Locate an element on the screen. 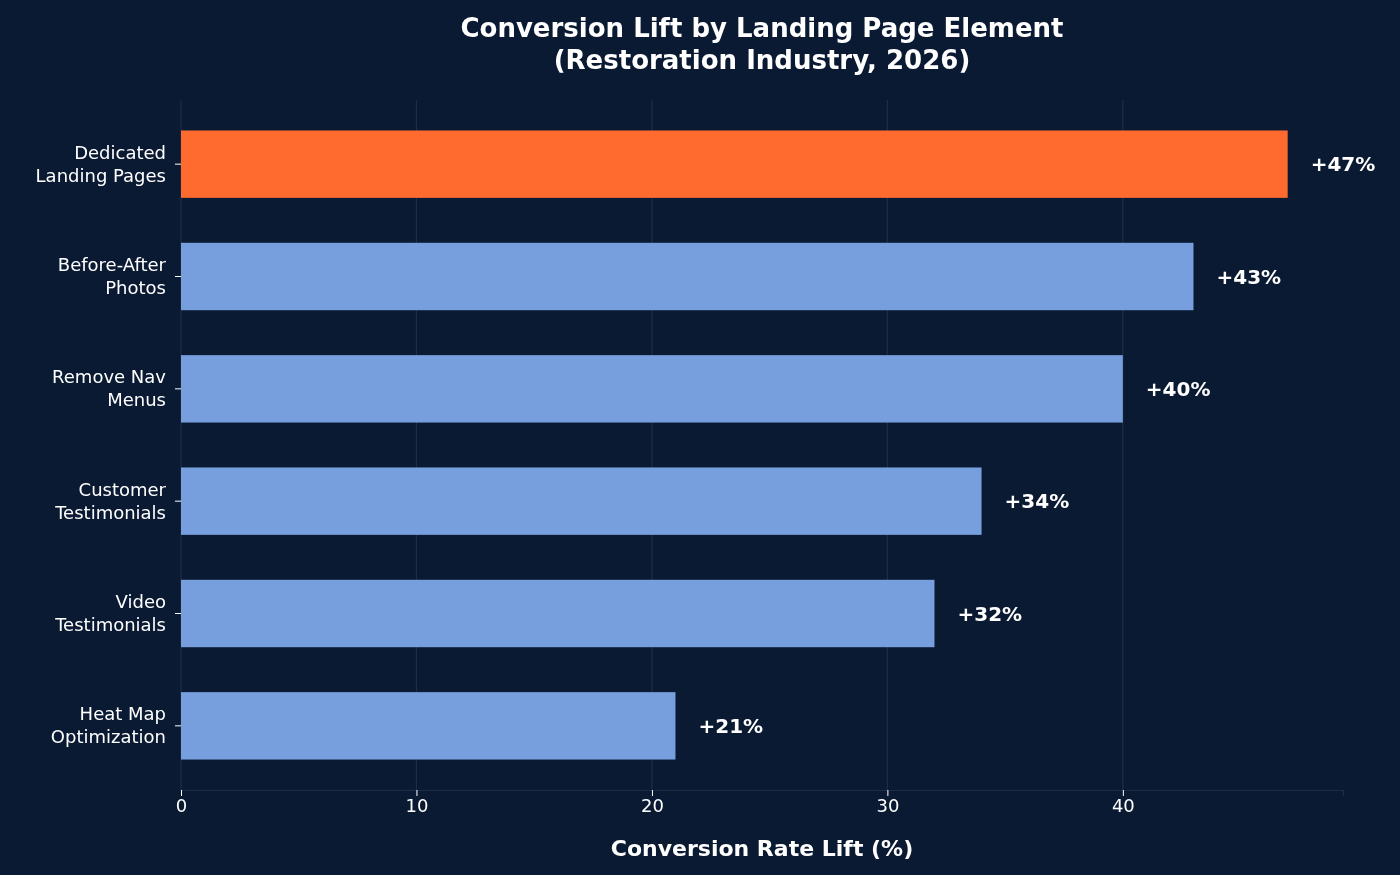 The height and width of the screenshot is (875, 1400). x-tick-label: 0 is located at coordinates (181, 805).